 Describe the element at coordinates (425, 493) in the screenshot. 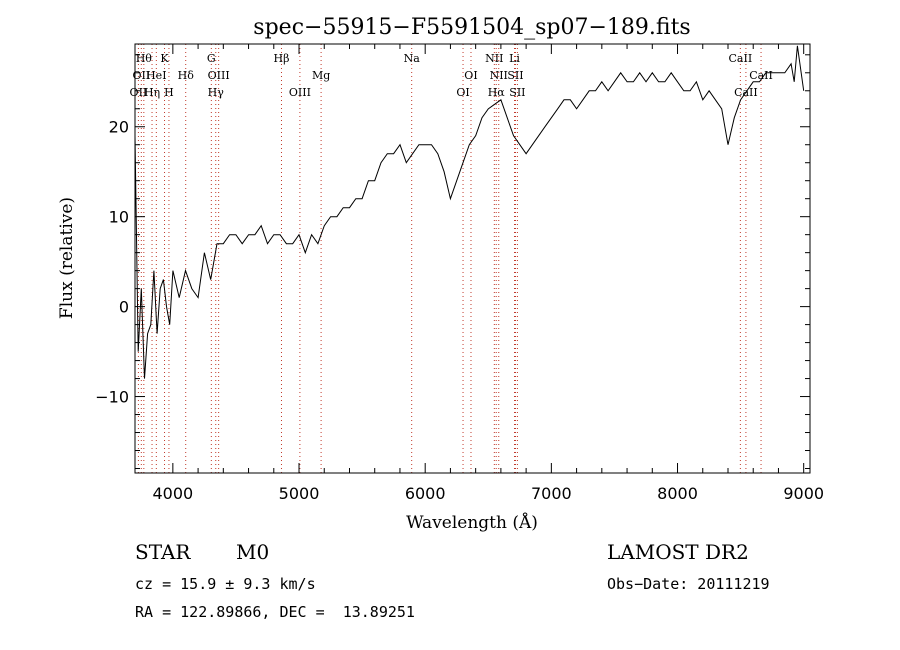

I see `x-tick-label: 6000` at that location.